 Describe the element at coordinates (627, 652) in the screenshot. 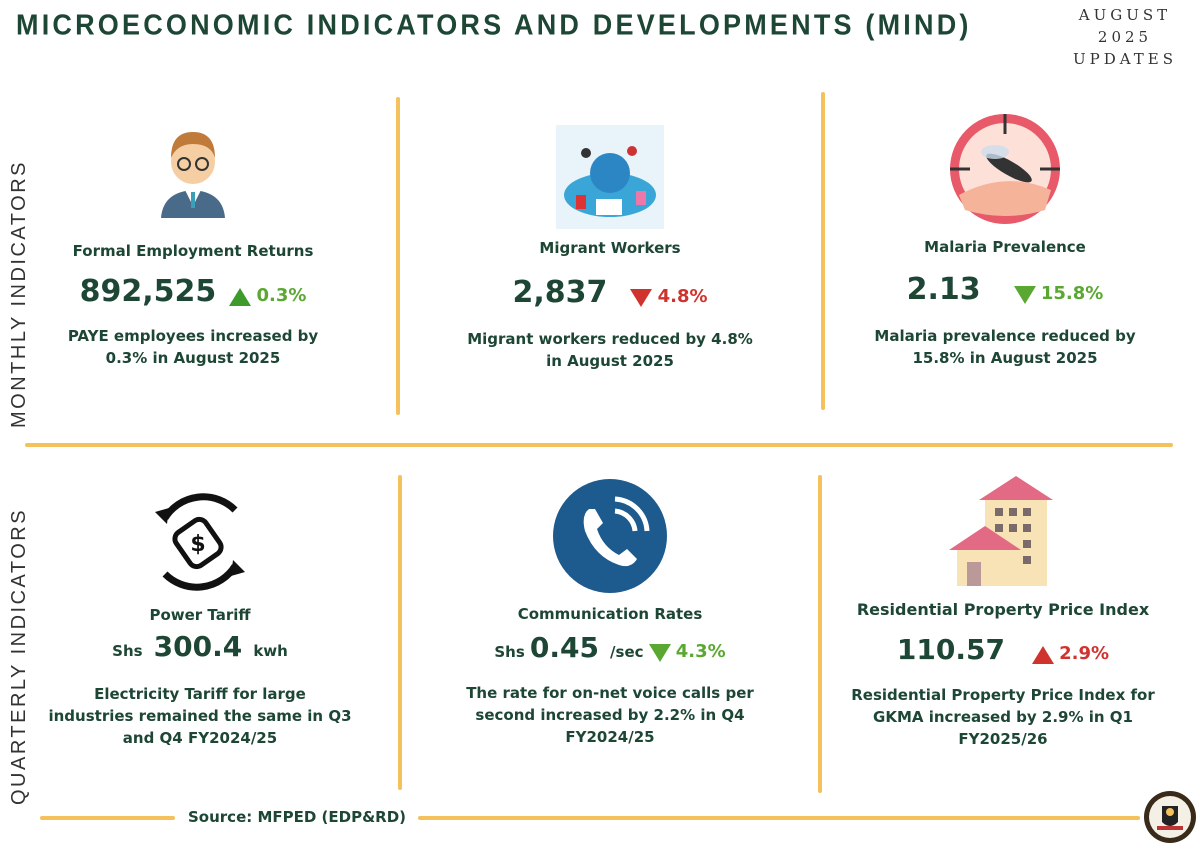

I see `unit: /sec` at that location.